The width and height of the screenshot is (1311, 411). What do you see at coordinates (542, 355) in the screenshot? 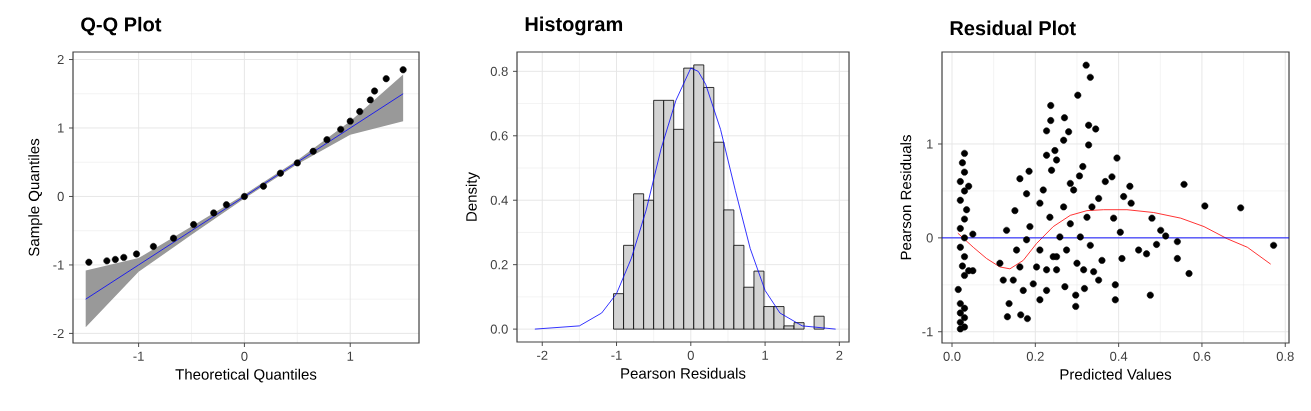
I see `x-tick-label: -2` at bounding box center [542, 355].